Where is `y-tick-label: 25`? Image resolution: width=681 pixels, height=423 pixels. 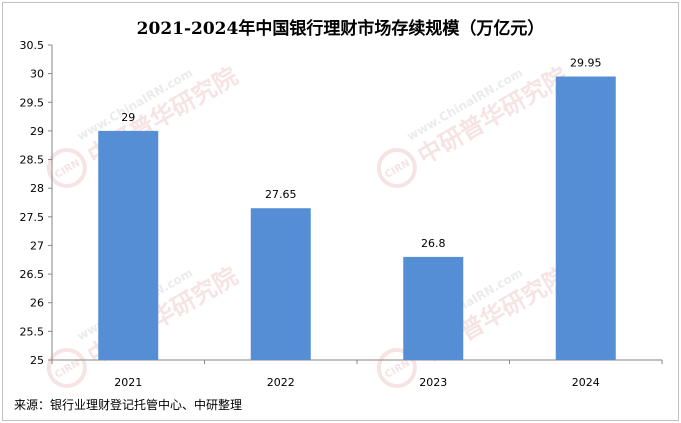 y-tick-label: 25 is located at coordinates (37, 360).